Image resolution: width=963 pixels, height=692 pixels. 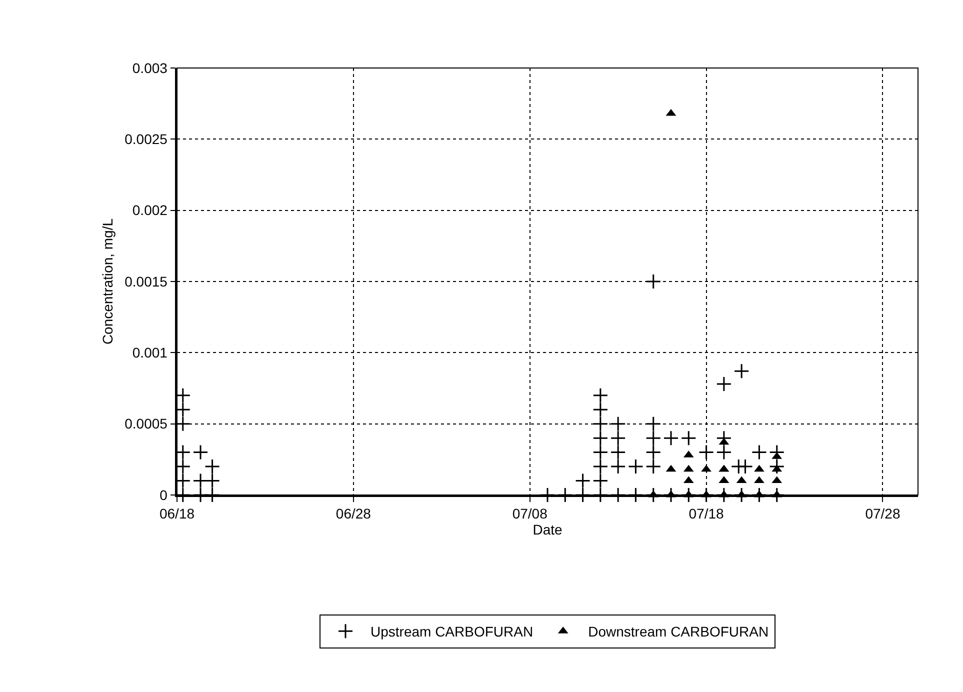 What do you see at coordinates (146, 139) in the screenshot?
I see `y-tick-label: 0.0025` at bounding box center [146, 139].